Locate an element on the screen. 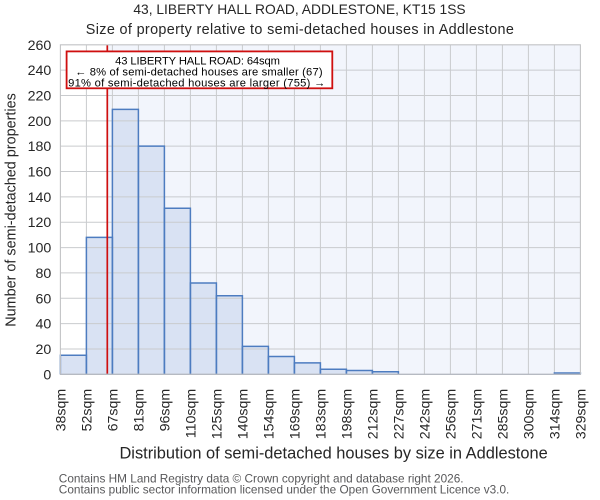 This screenshot has height=500, width=600. svg-text: 43 LIBERTY HALL ROAD: 64sqm is located at coordinates (197, 61).